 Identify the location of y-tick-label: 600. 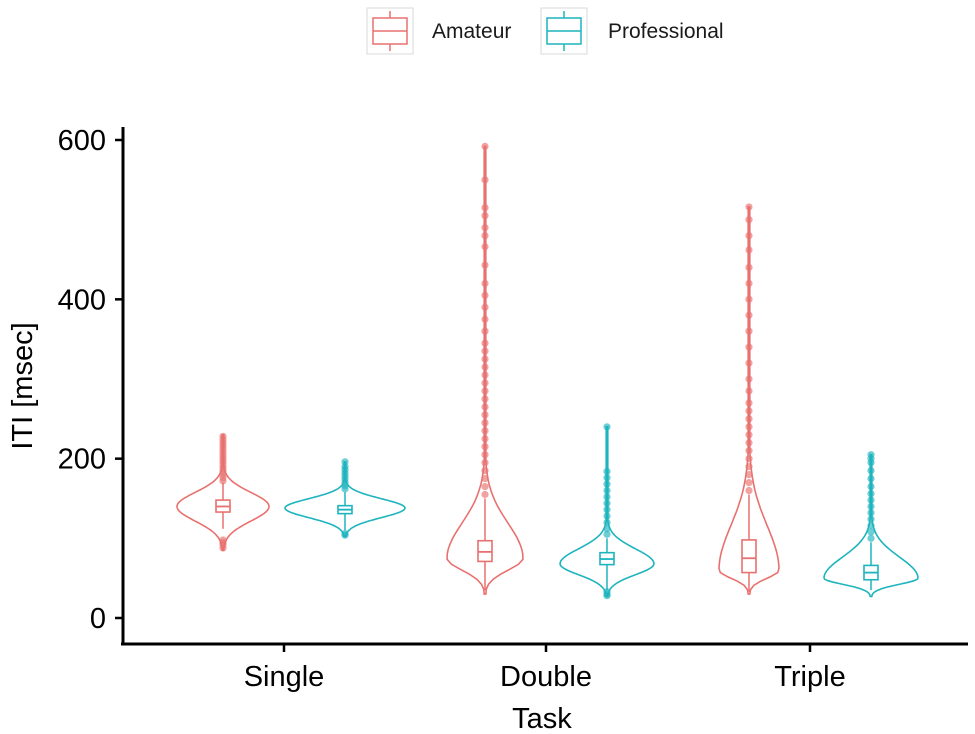
(82, 141).